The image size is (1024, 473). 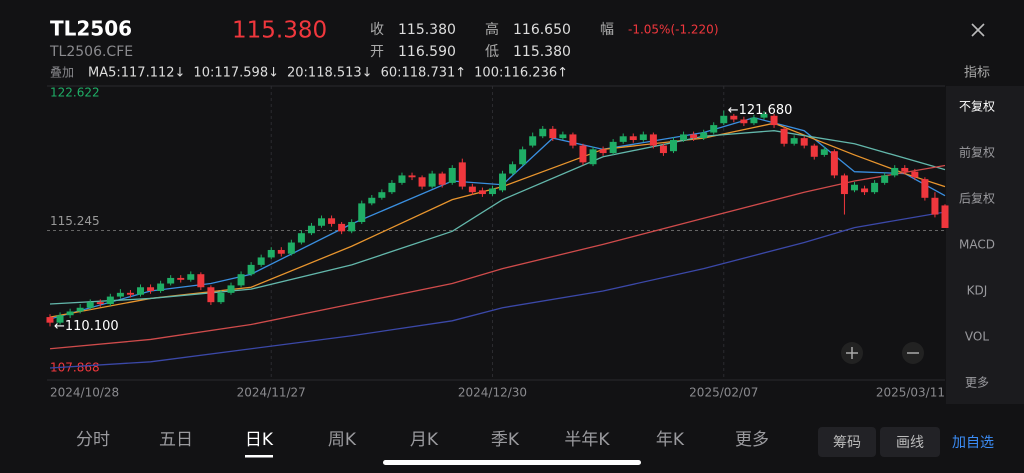 I want to click on ma-label: 100:116.236↑, so click(x=521, y=73).